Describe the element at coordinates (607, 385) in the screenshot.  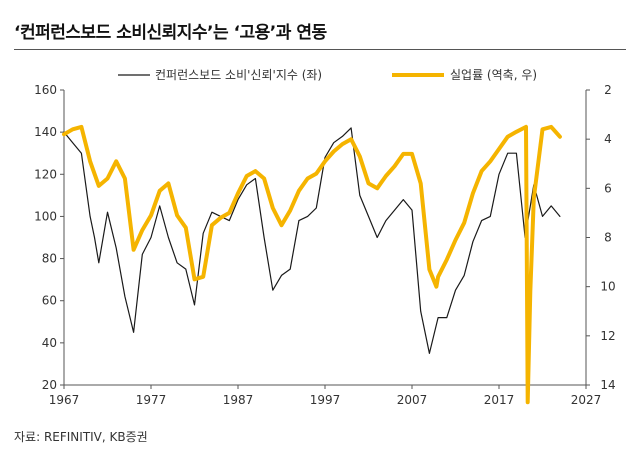
I see `right-tick-label: 14` at that location.